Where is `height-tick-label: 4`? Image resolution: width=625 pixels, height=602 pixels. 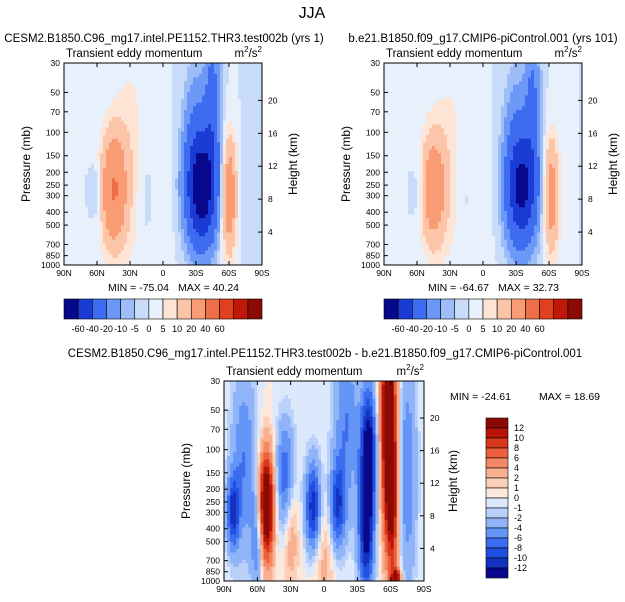 height-tick-label: 4 is located at coordinates (270, 232).